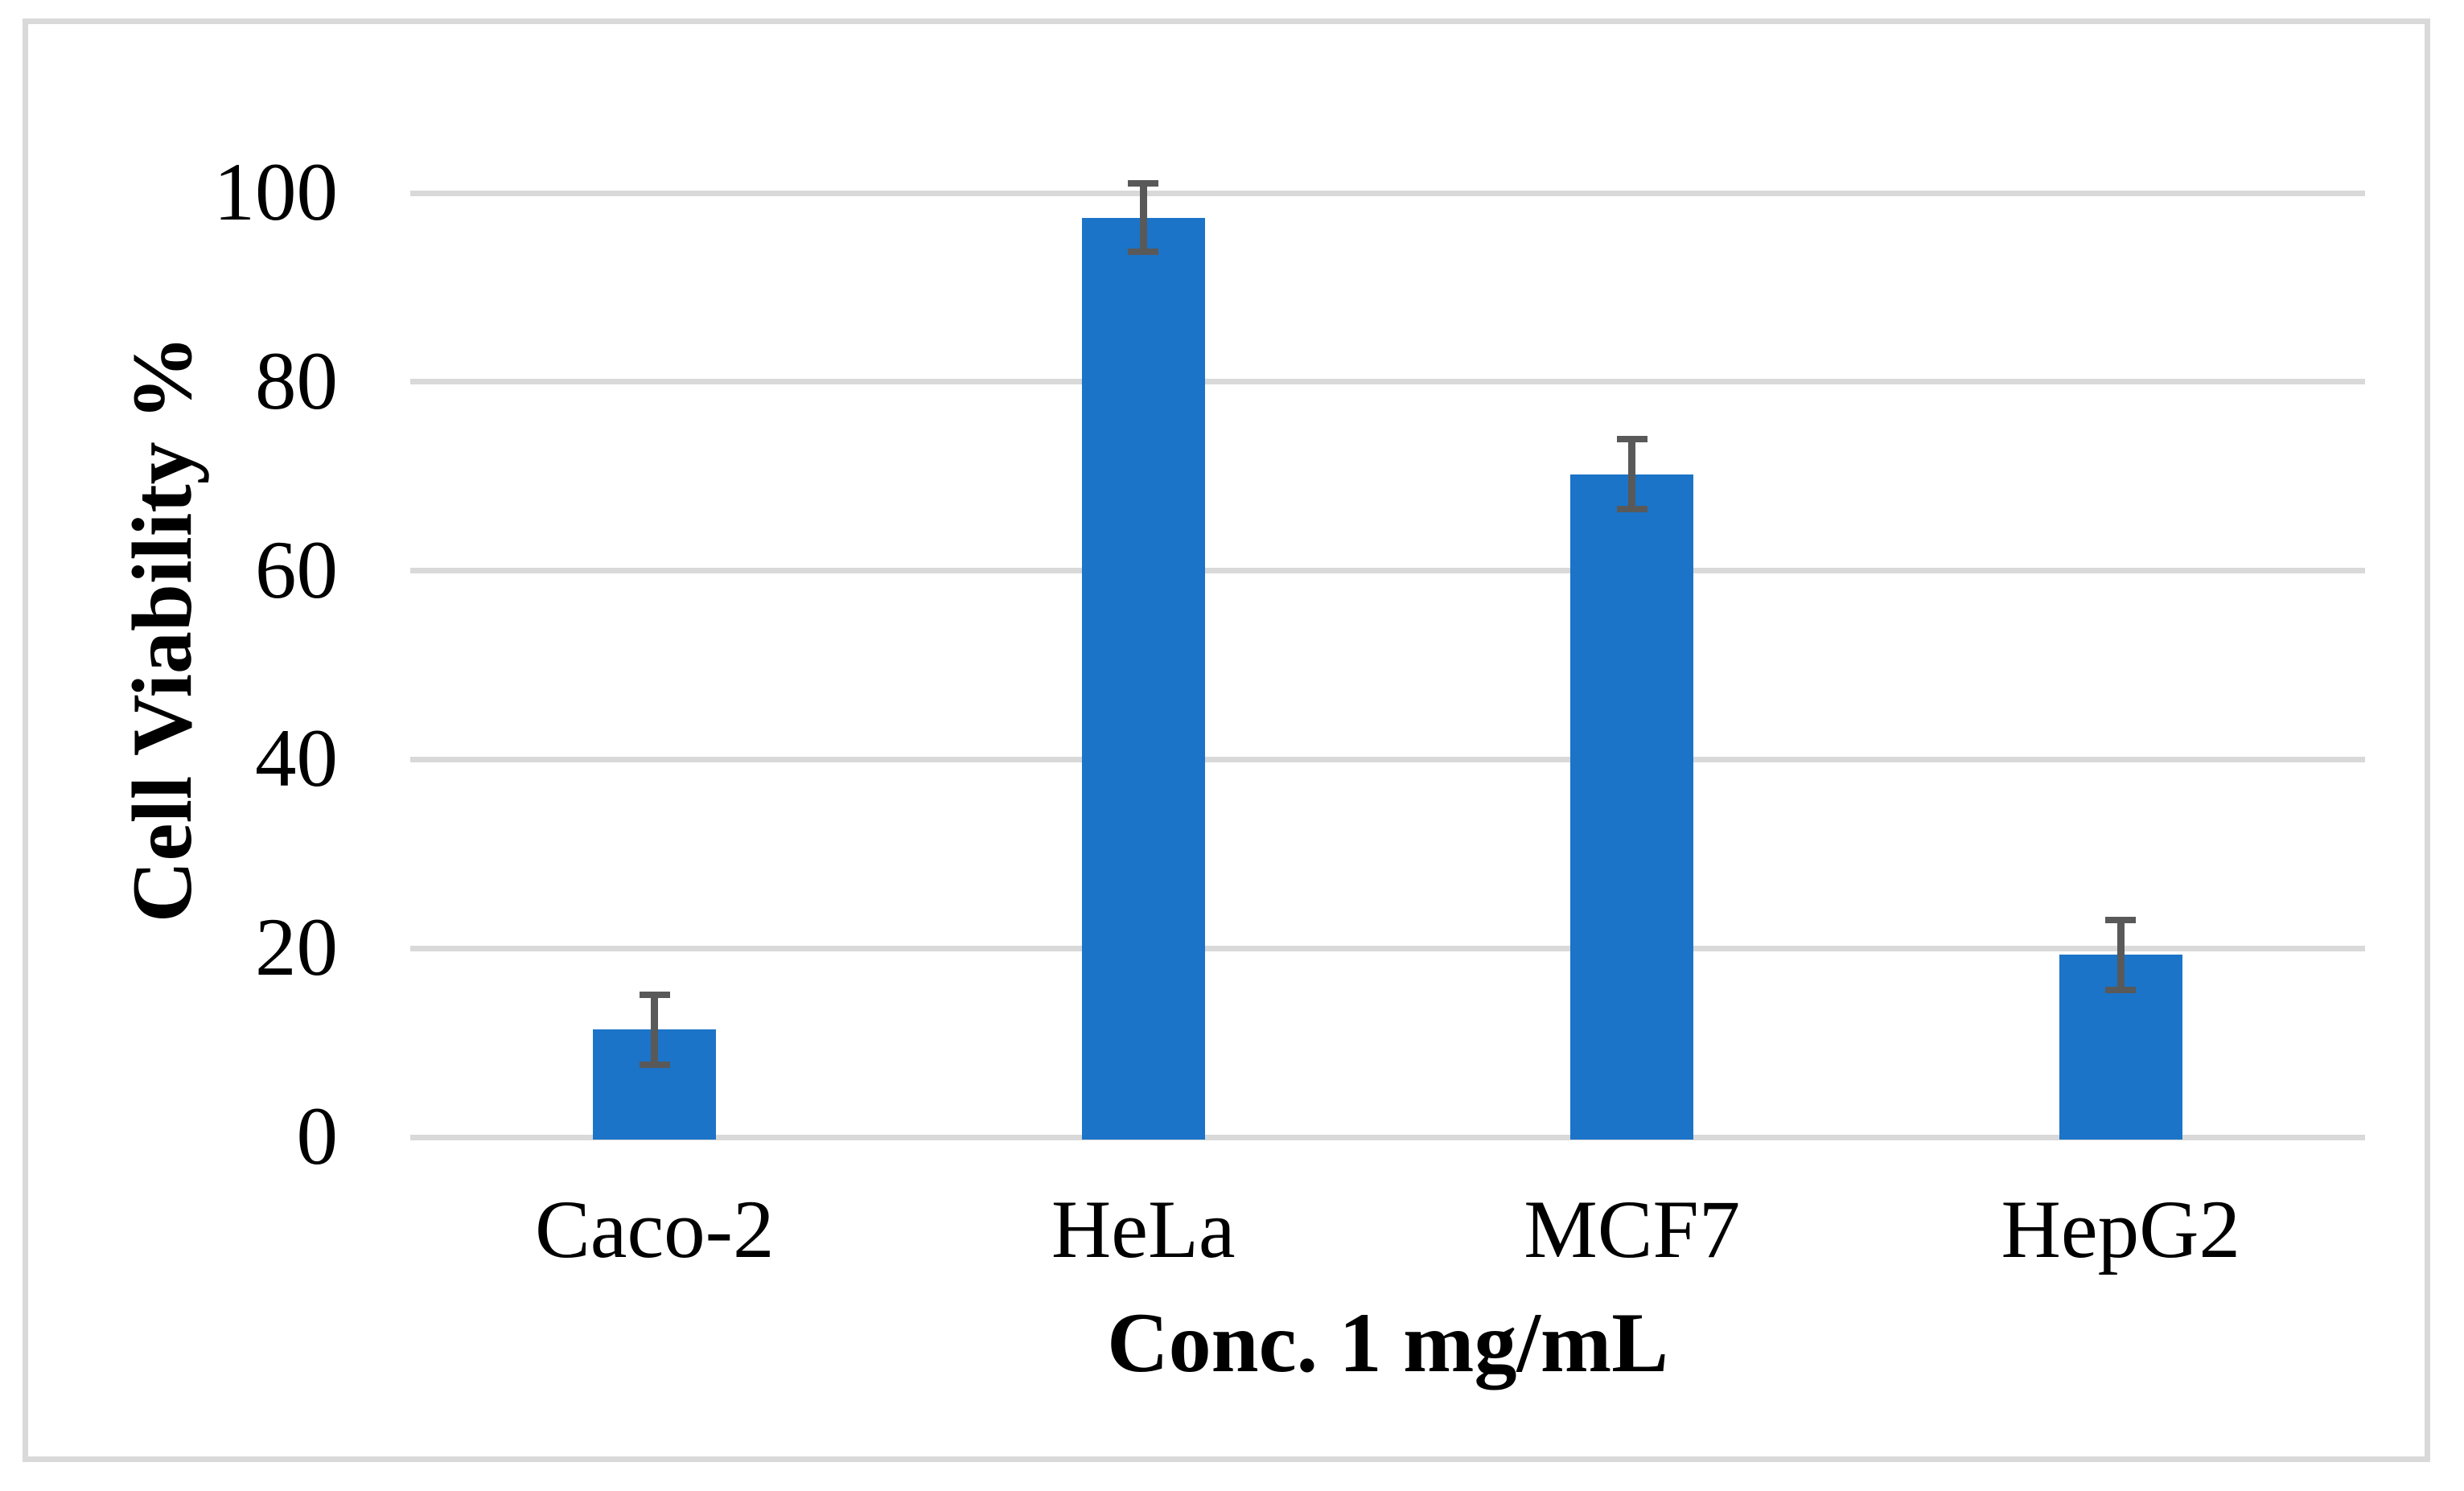  Describe the element at coordinates (1632, 807) in the screenshot. I see `bar-mcf7` at that location.